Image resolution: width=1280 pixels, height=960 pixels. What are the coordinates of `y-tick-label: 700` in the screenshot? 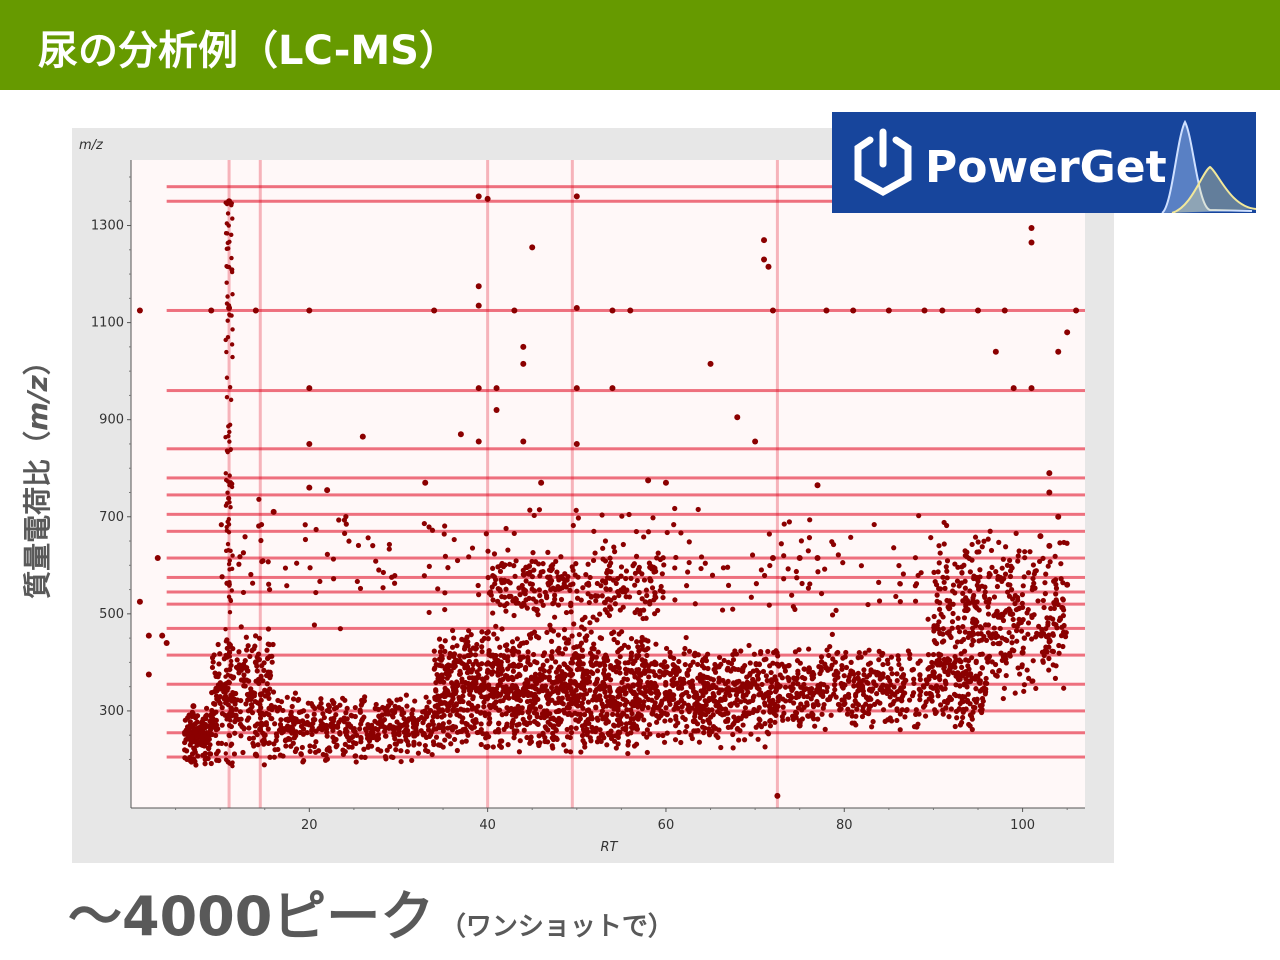 It's located at (111, 517).